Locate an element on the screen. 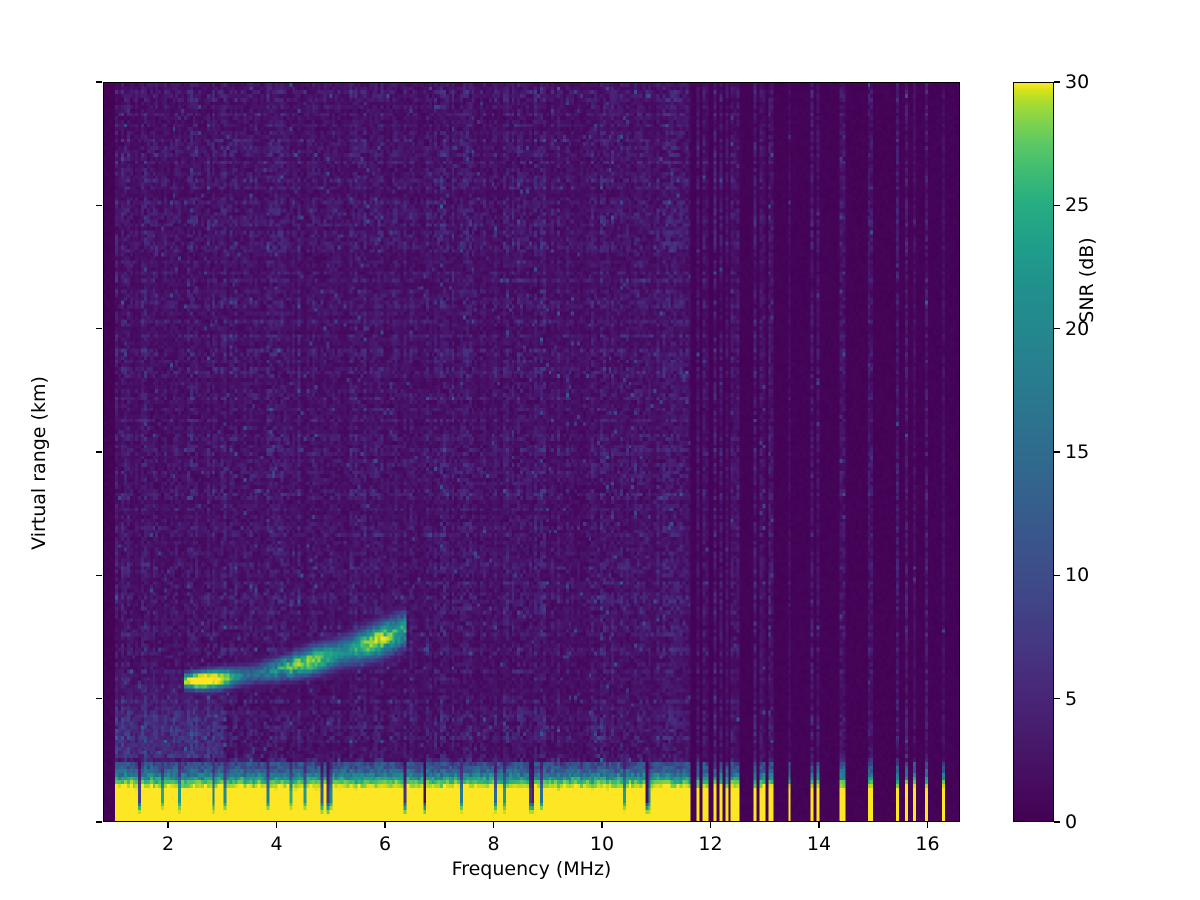  x-tick-label: 4 is located at coordinates (276, 844).